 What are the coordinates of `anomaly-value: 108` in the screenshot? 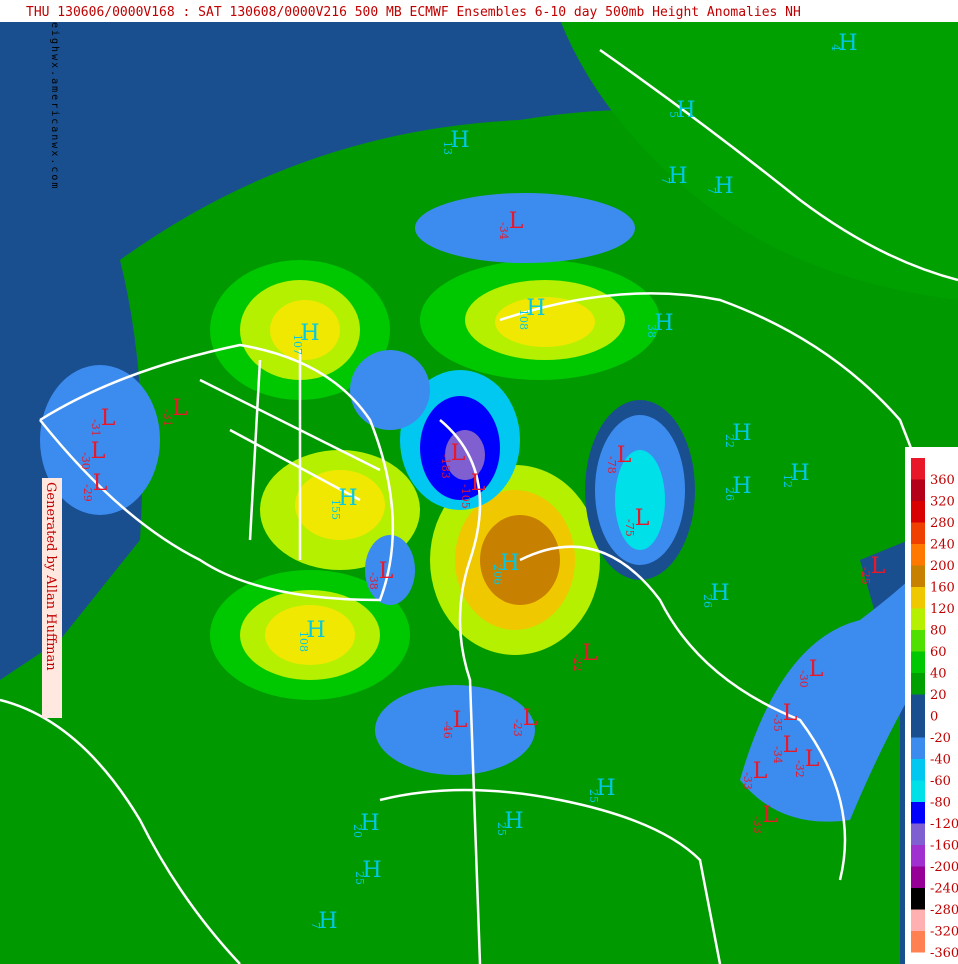 It's located at (303, 641).